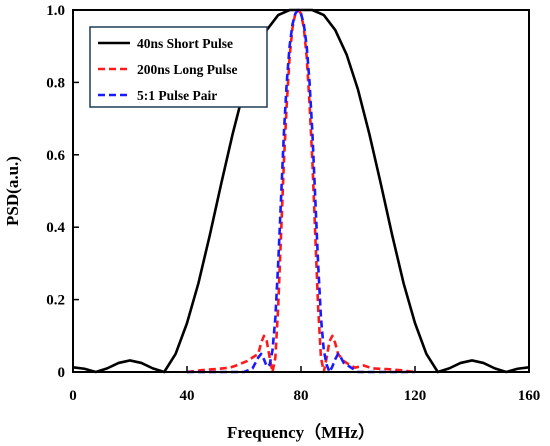 The height and width of the screenshot is (446, 550). I want to click on x-tick-label: 80, so click(301, 396).